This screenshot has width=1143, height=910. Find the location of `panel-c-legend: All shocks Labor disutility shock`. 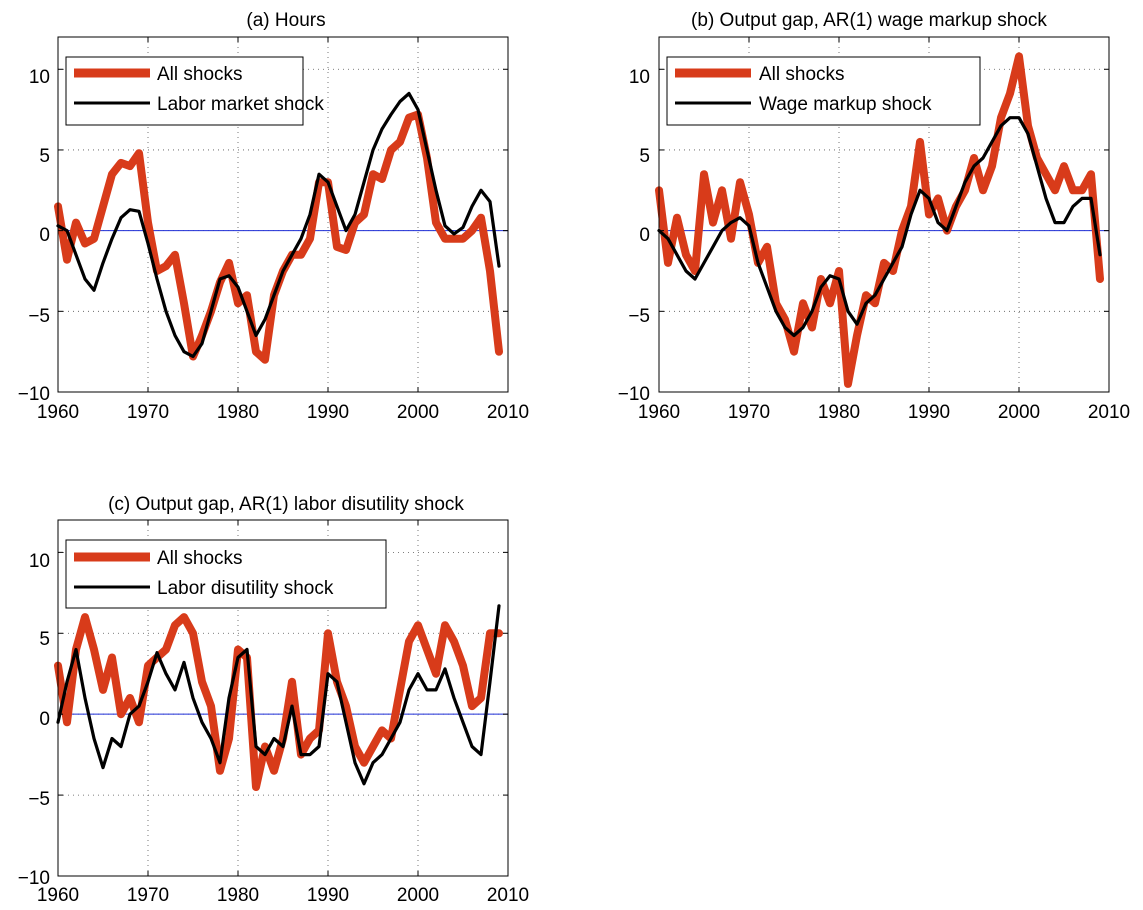

panel-c-legend: All shocks Labor disutility shock is located at coordinates (226, 574).